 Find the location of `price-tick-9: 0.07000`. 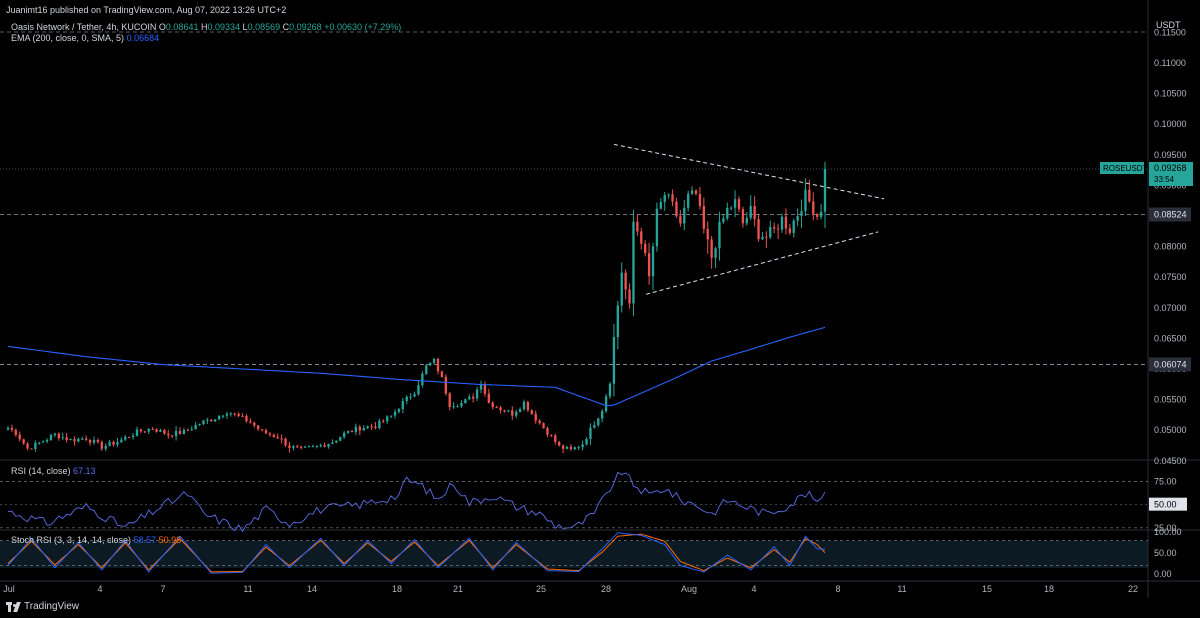

price-tick-9: 0.07000 is located at coordinates (1170, 308).